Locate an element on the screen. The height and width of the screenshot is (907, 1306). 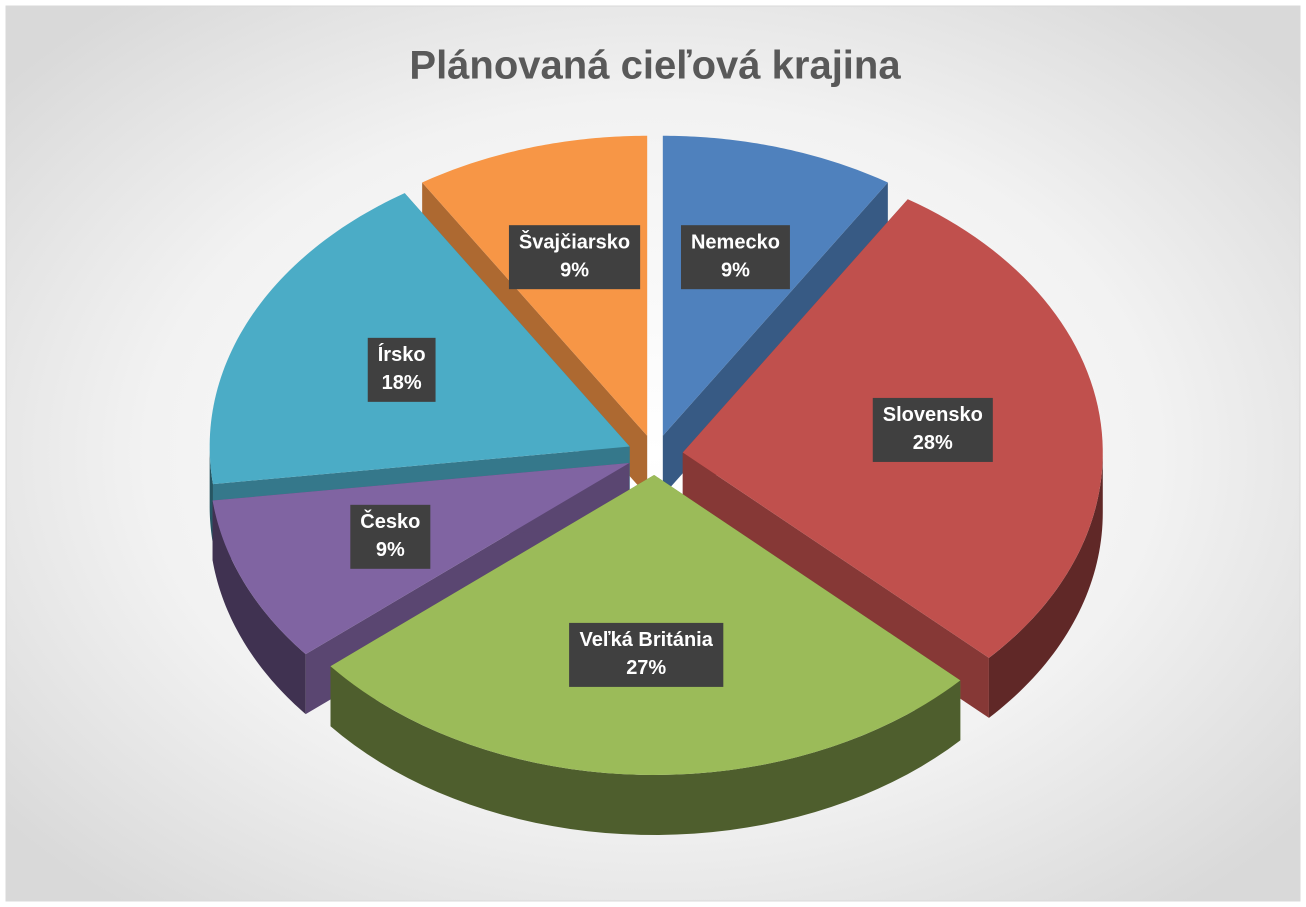
data-label-value: 18% is located at coordinates (402, 383).